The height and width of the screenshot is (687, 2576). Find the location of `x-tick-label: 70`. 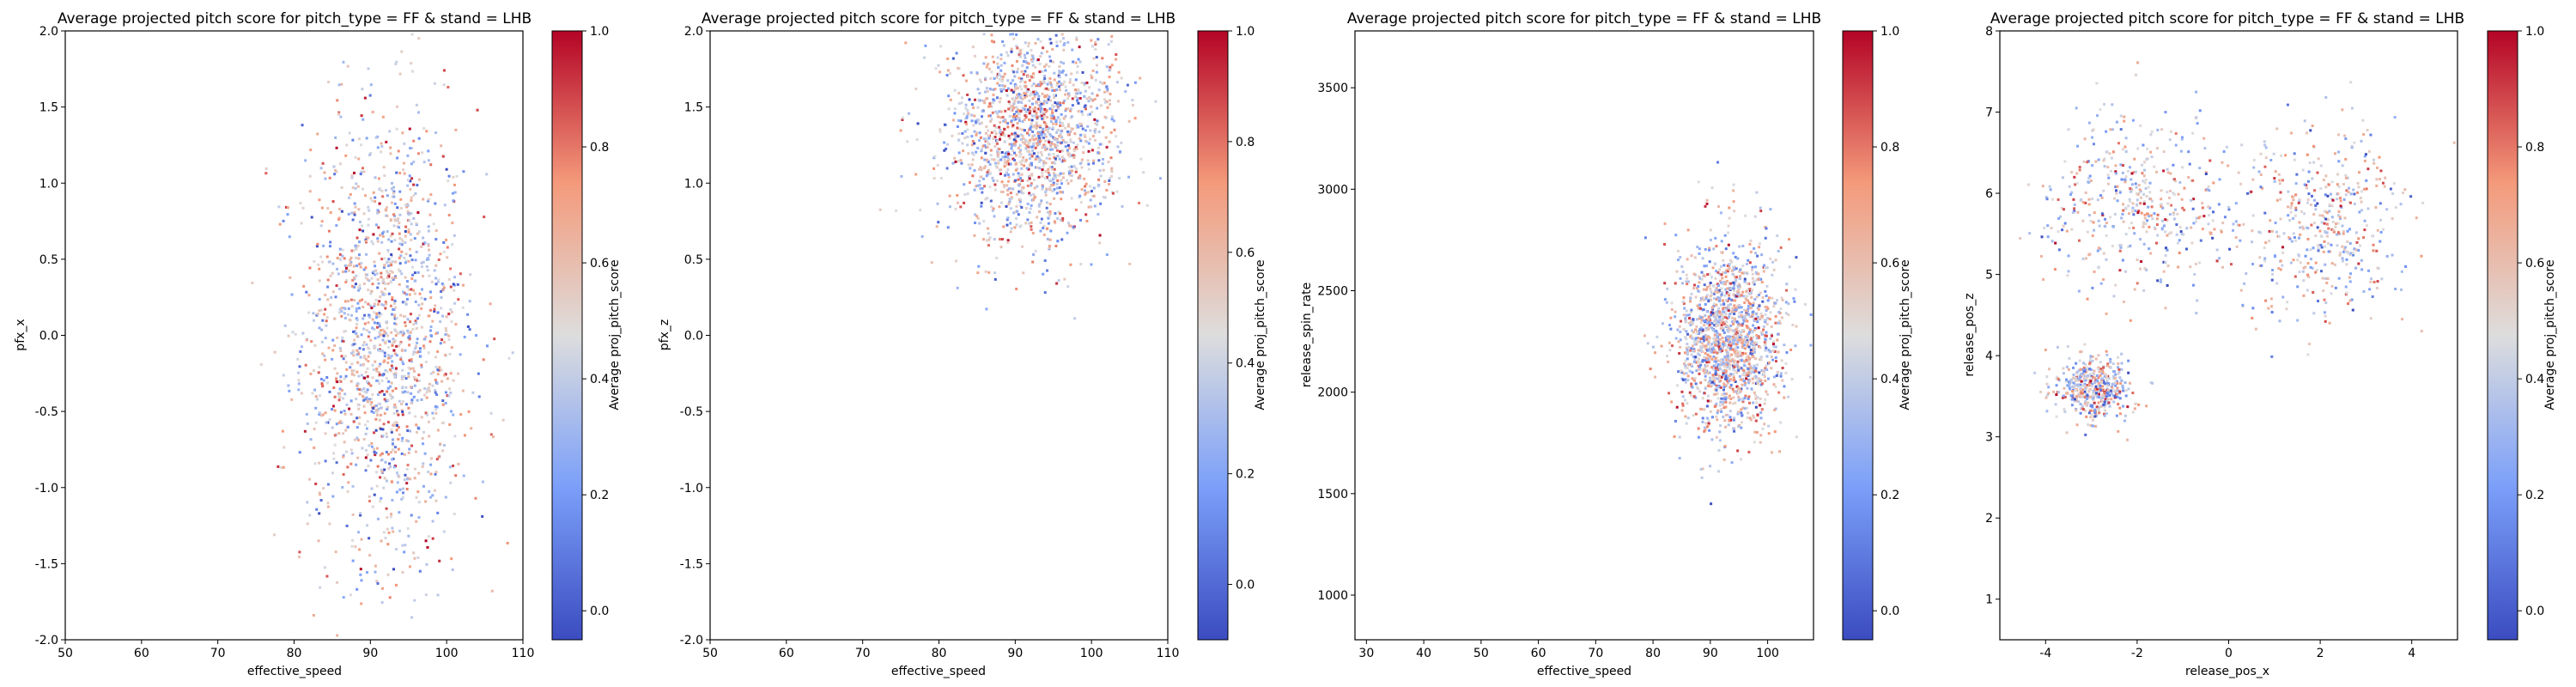

x-tick-label: 70 is located at coordinates (218, 653).